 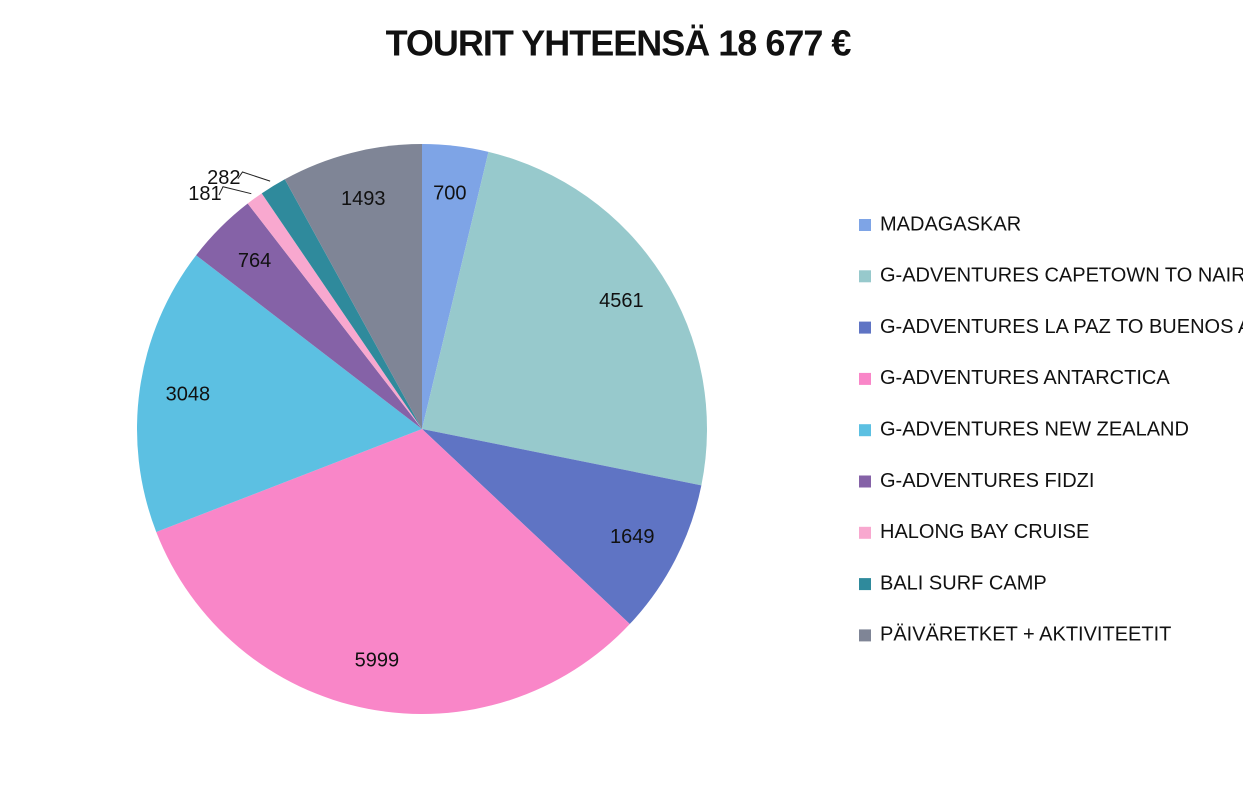 What do you see at coordinates (449, 193) in the screenshot?
I see `data-label: 700` at bounding box center [449, 193].